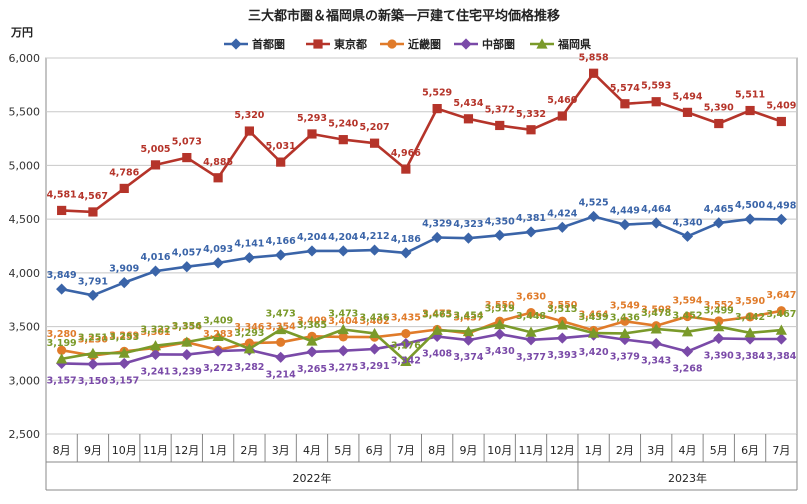 The width and height of the screenshot is (807, 504). Describe the element at coordinates (719, 355) in the screenshot. I see `data-label: 3,390` at that location.